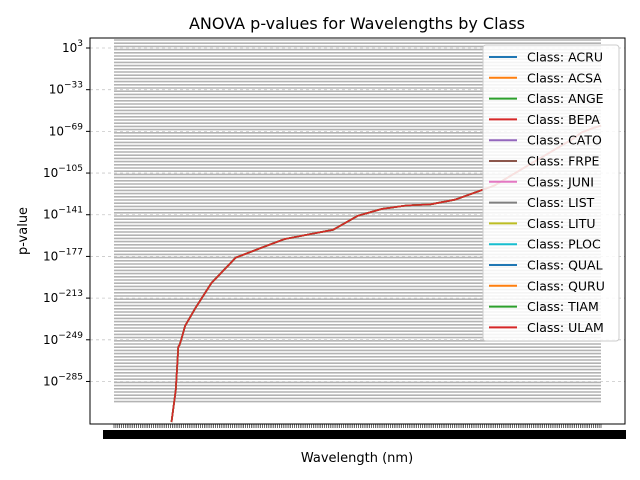 The height and width of the screenshot is (480, 640). What do you see at coordinates (560, 181) in the screenshot?
I see `legend-entry: Class: JUNI` at bounding box center [560, 181].